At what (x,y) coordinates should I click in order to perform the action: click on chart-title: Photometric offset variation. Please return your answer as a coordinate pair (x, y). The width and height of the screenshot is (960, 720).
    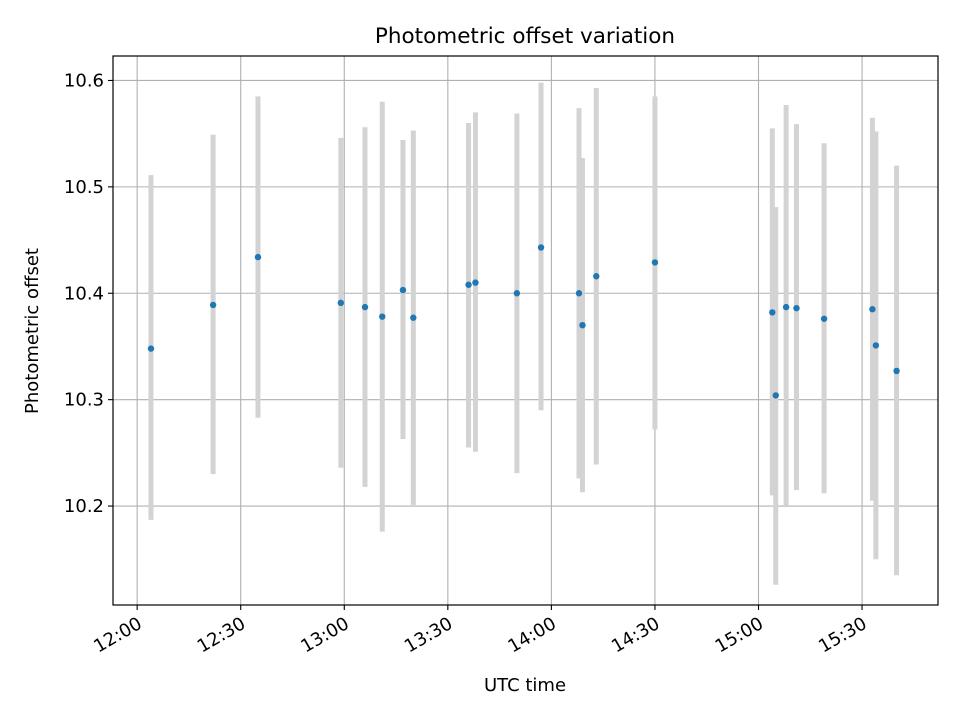
    Looking at the image, I should click on (525, 36).